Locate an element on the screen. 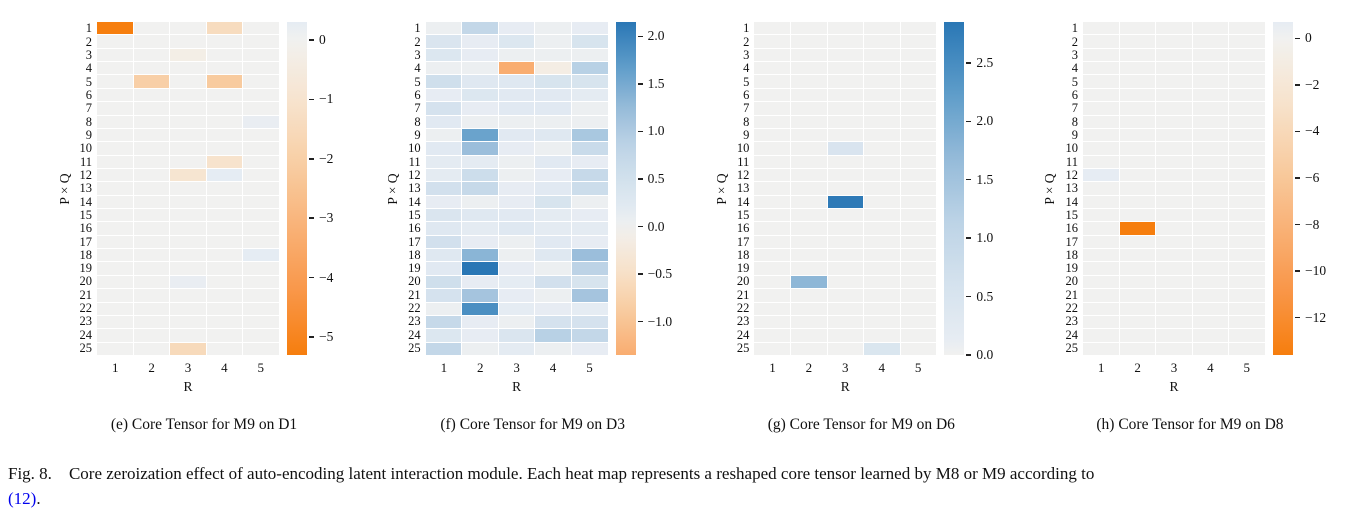 This screenshot has height=515, width=1352. colorbar-tick: 0 is located at coordinates (316, 40).